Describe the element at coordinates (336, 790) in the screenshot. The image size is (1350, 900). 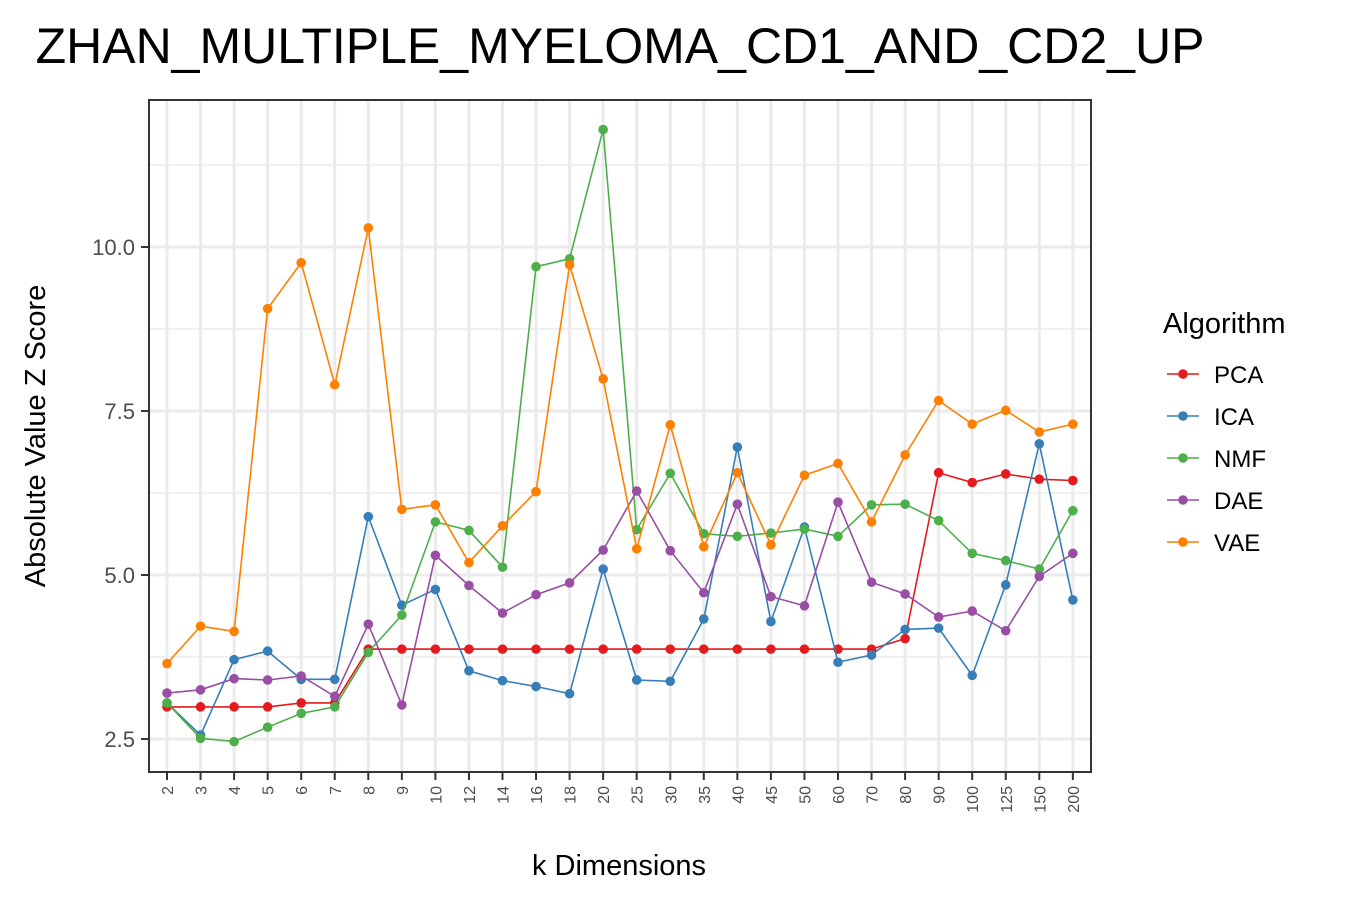
I see `x-tick-label: 7` at that location.